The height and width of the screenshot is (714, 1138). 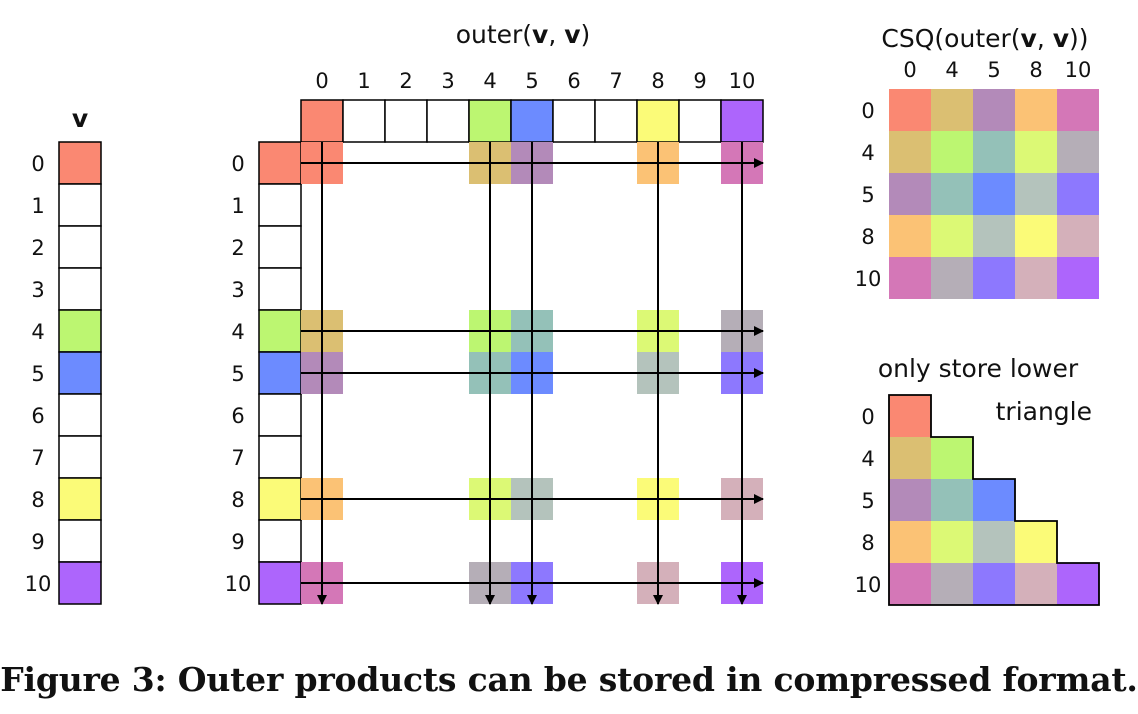 What do you see at coordinates (237, 332) in the screenshot?
I see `outer-row-label: 4` at bounding box center [237, 332].